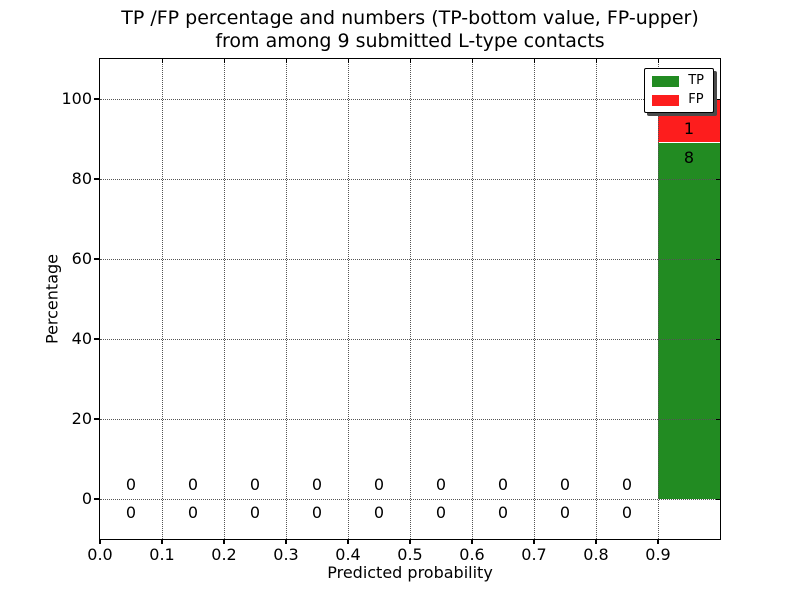 Image resolution: width=800 pixels, height=600 pixels. I want to click on x-tick-label: 0.2, so click(224, 554).